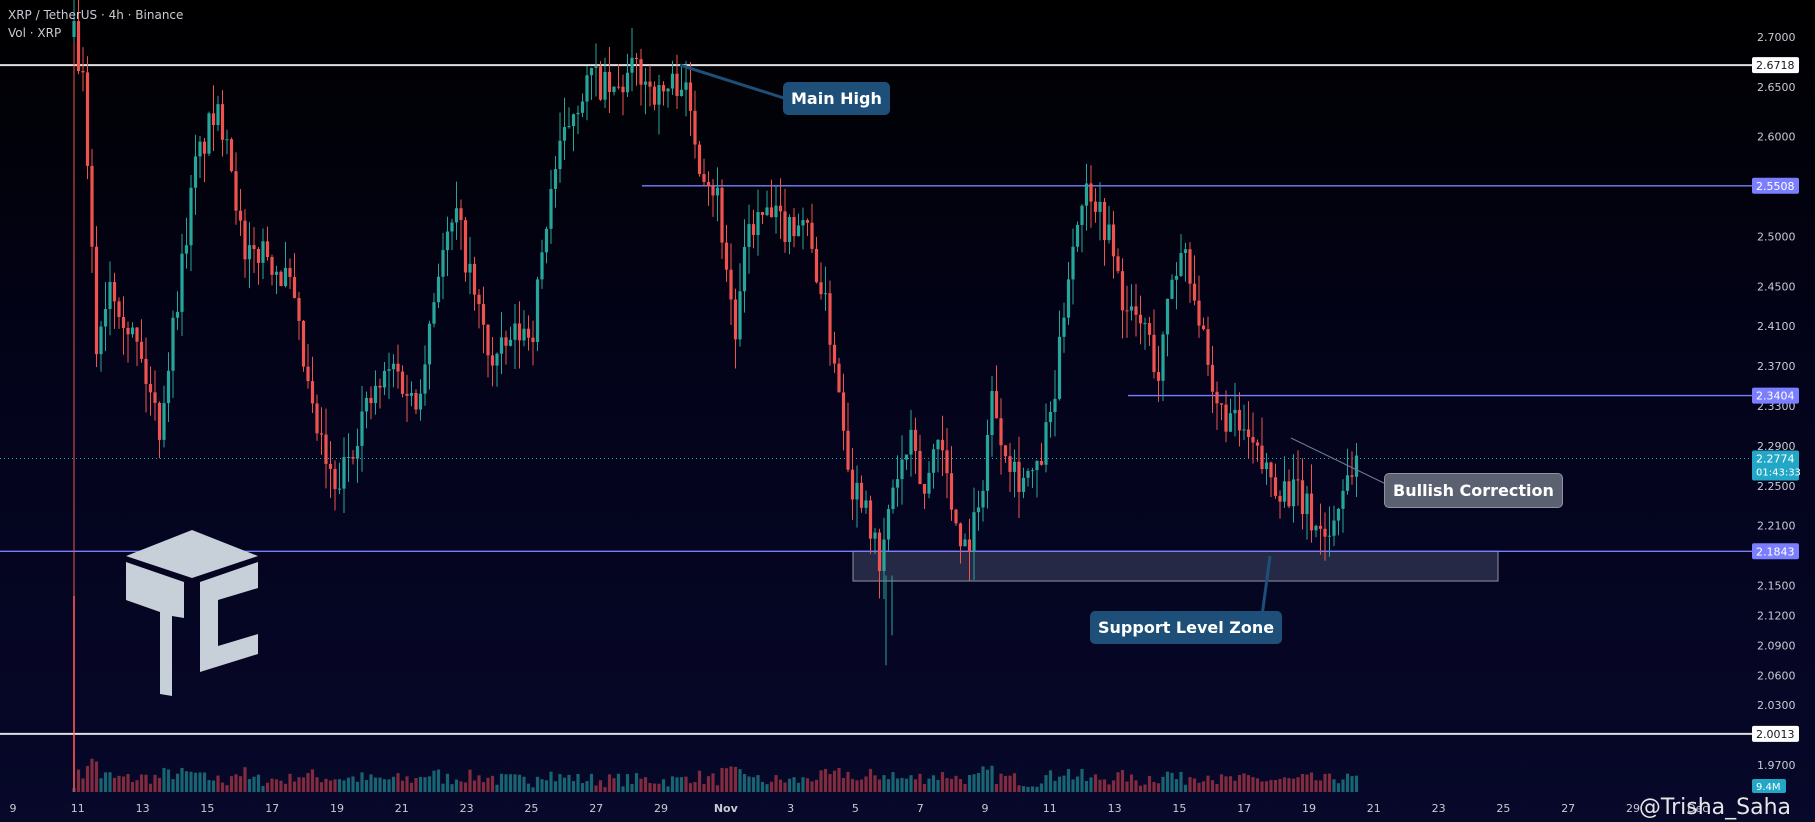 The width and height of the screenshot is (1815, 822). What do you see at coordinates (1776, 645) in the screenshot?
I see `price-tick-label: 2.0900` at bounding box center [1776, 645].